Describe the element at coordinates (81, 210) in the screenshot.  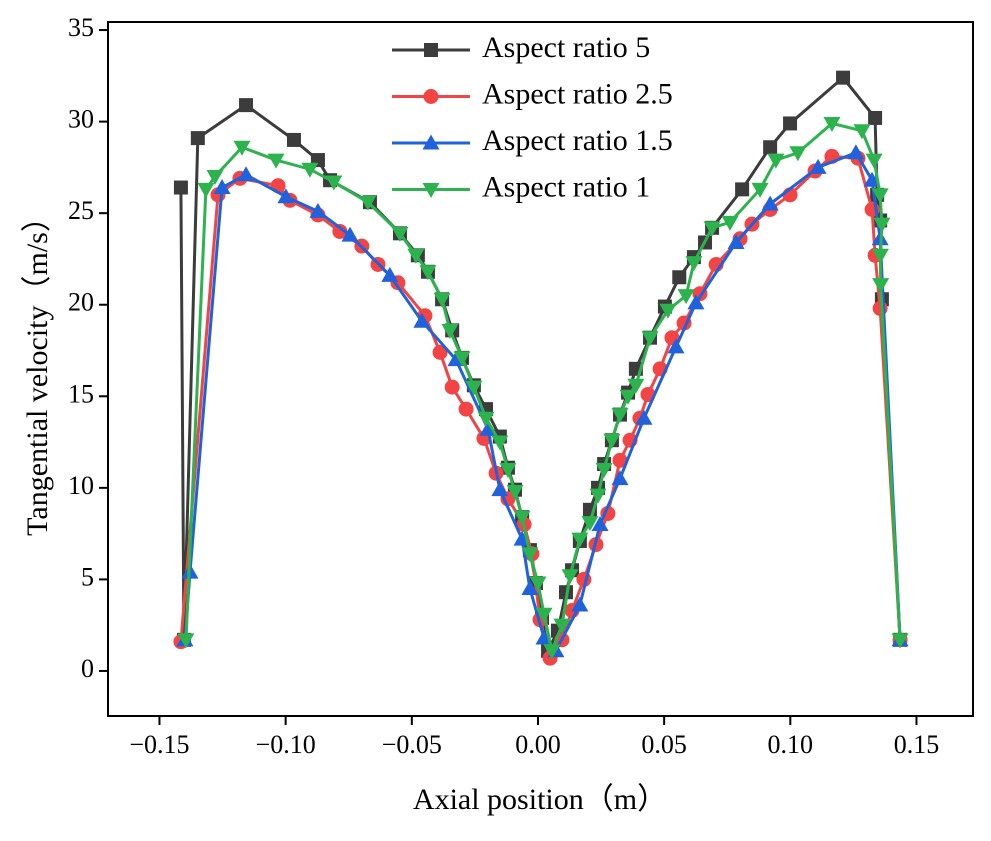
I see `y-tick-label: 25` at that location.